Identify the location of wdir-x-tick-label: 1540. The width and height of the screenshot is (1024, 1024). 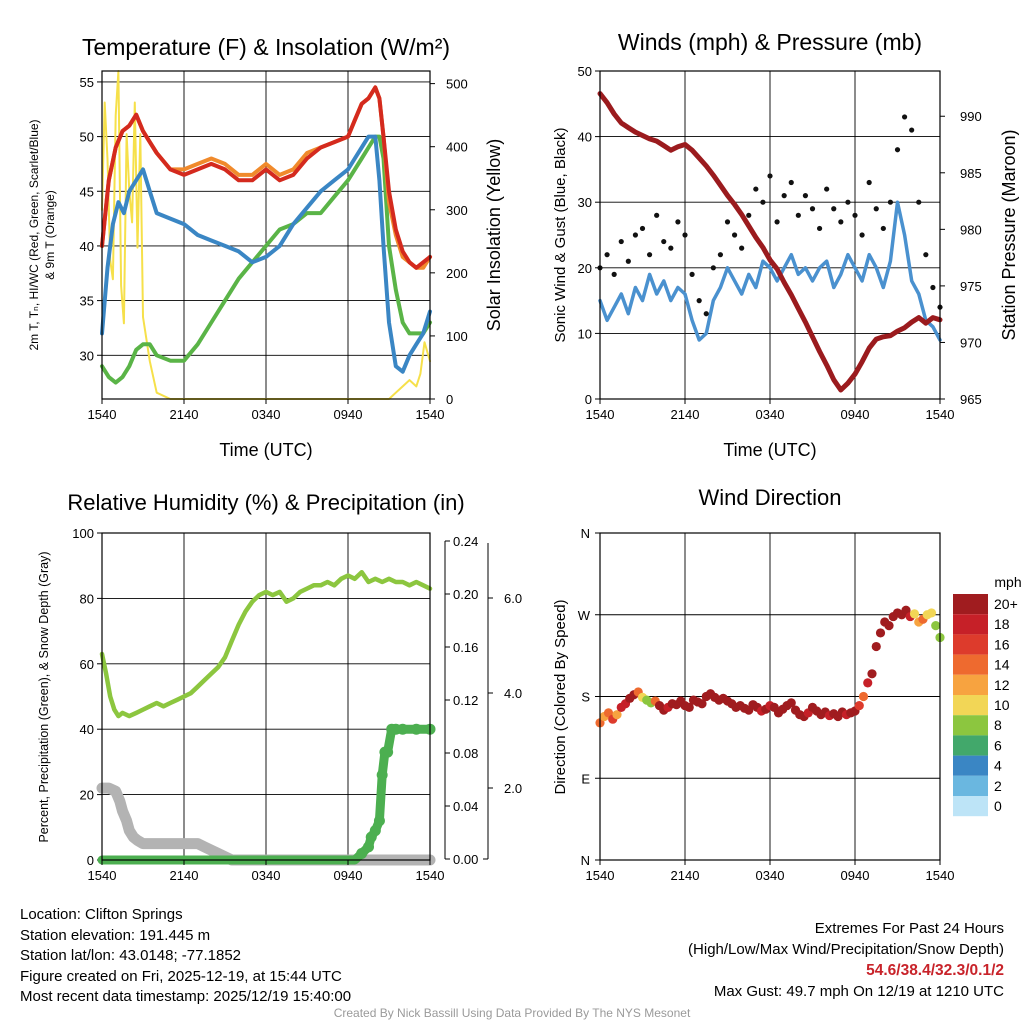
(940, 875).